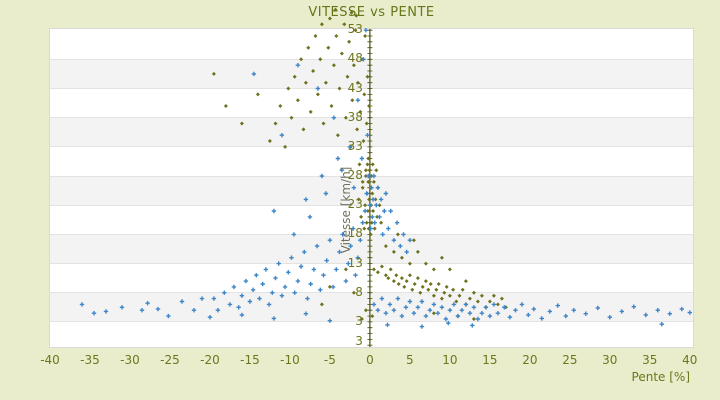 The height and width of the screenshot is (400, 720). What do you see at coordinates (170, 360) in the screenshot?
I see `x-tick-label: -25` at bounding box center [170, 360].